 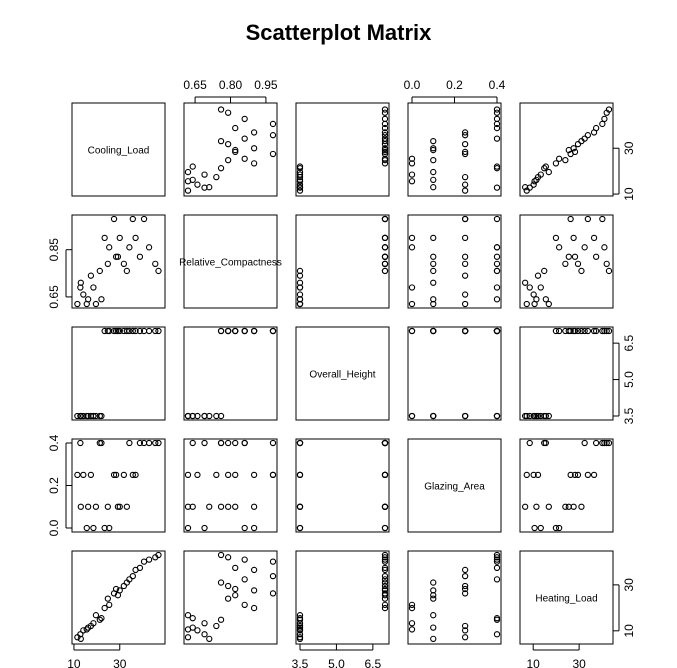 I want to click on right-tick-label-overall-height-1: 5.0, so click(x=629, y=379).